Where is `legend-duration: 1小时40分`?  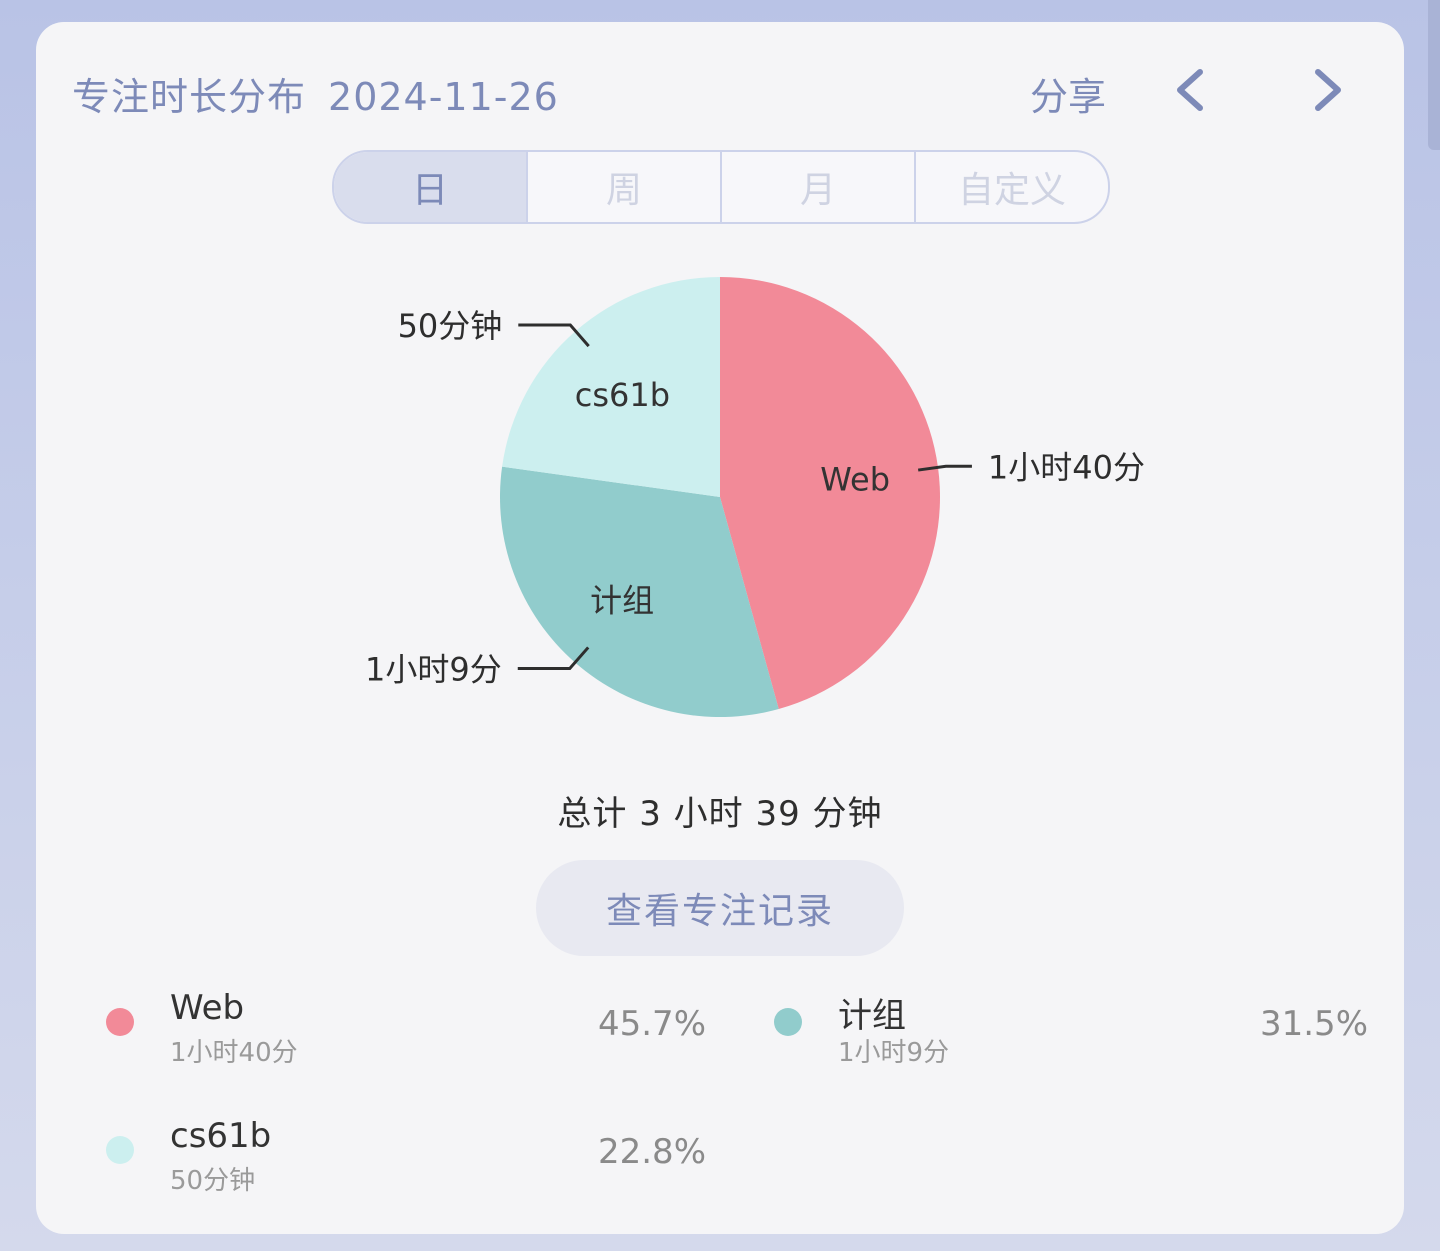 legend-duration: 1小时40分 is located at coordinates (234, 1053).